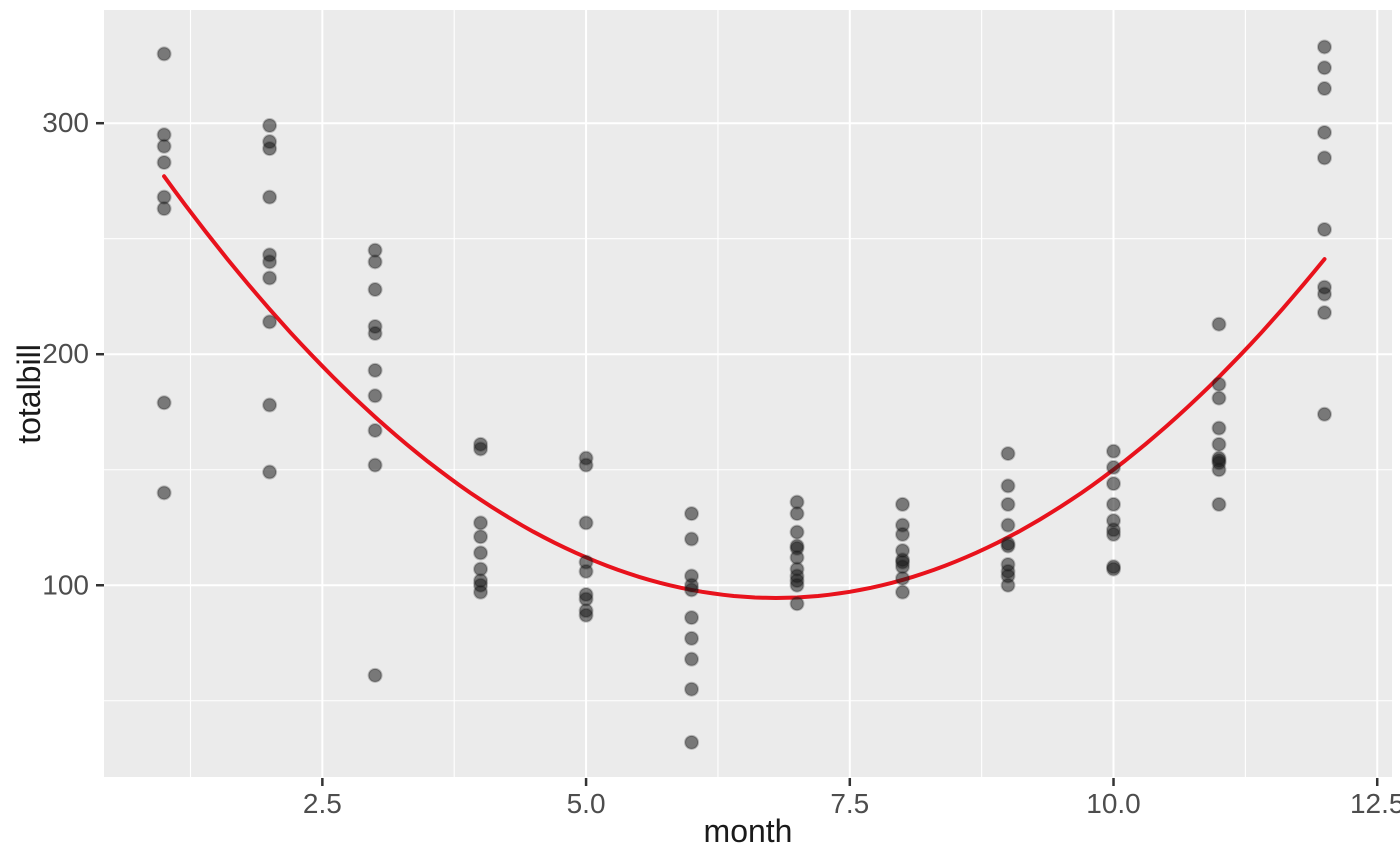 This screenshot has height=866, width=1400. I want to click on y-axis-title: totalbill, so click(29, 394).